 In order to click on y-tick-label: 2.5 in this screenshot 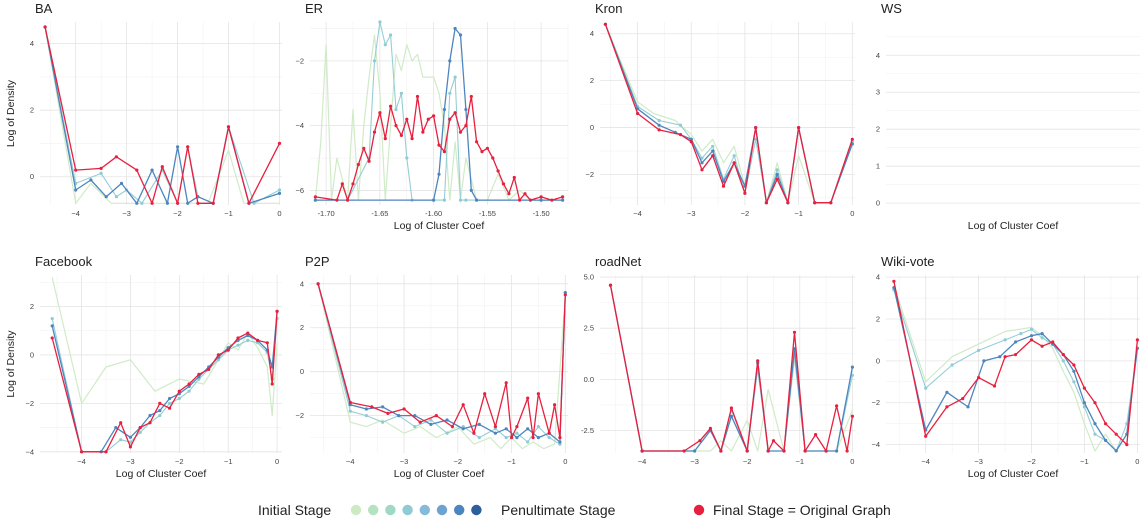, I will do `click(589, 328)`.